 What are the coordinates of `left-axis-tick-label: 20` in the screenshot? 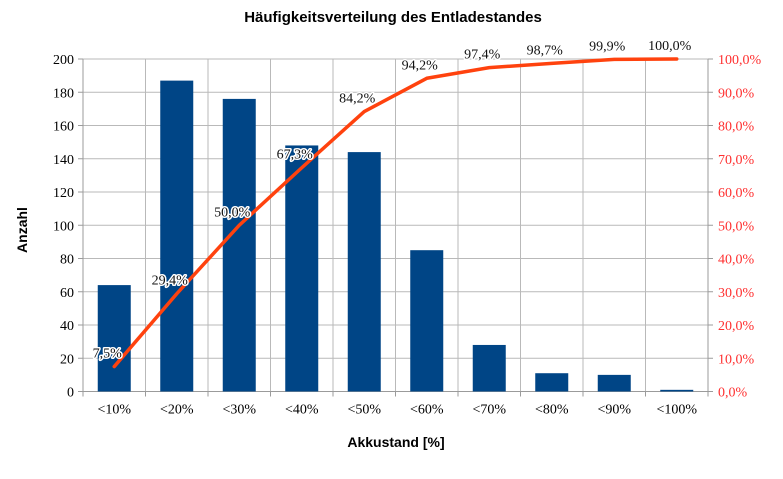 It's located at (67, 359).